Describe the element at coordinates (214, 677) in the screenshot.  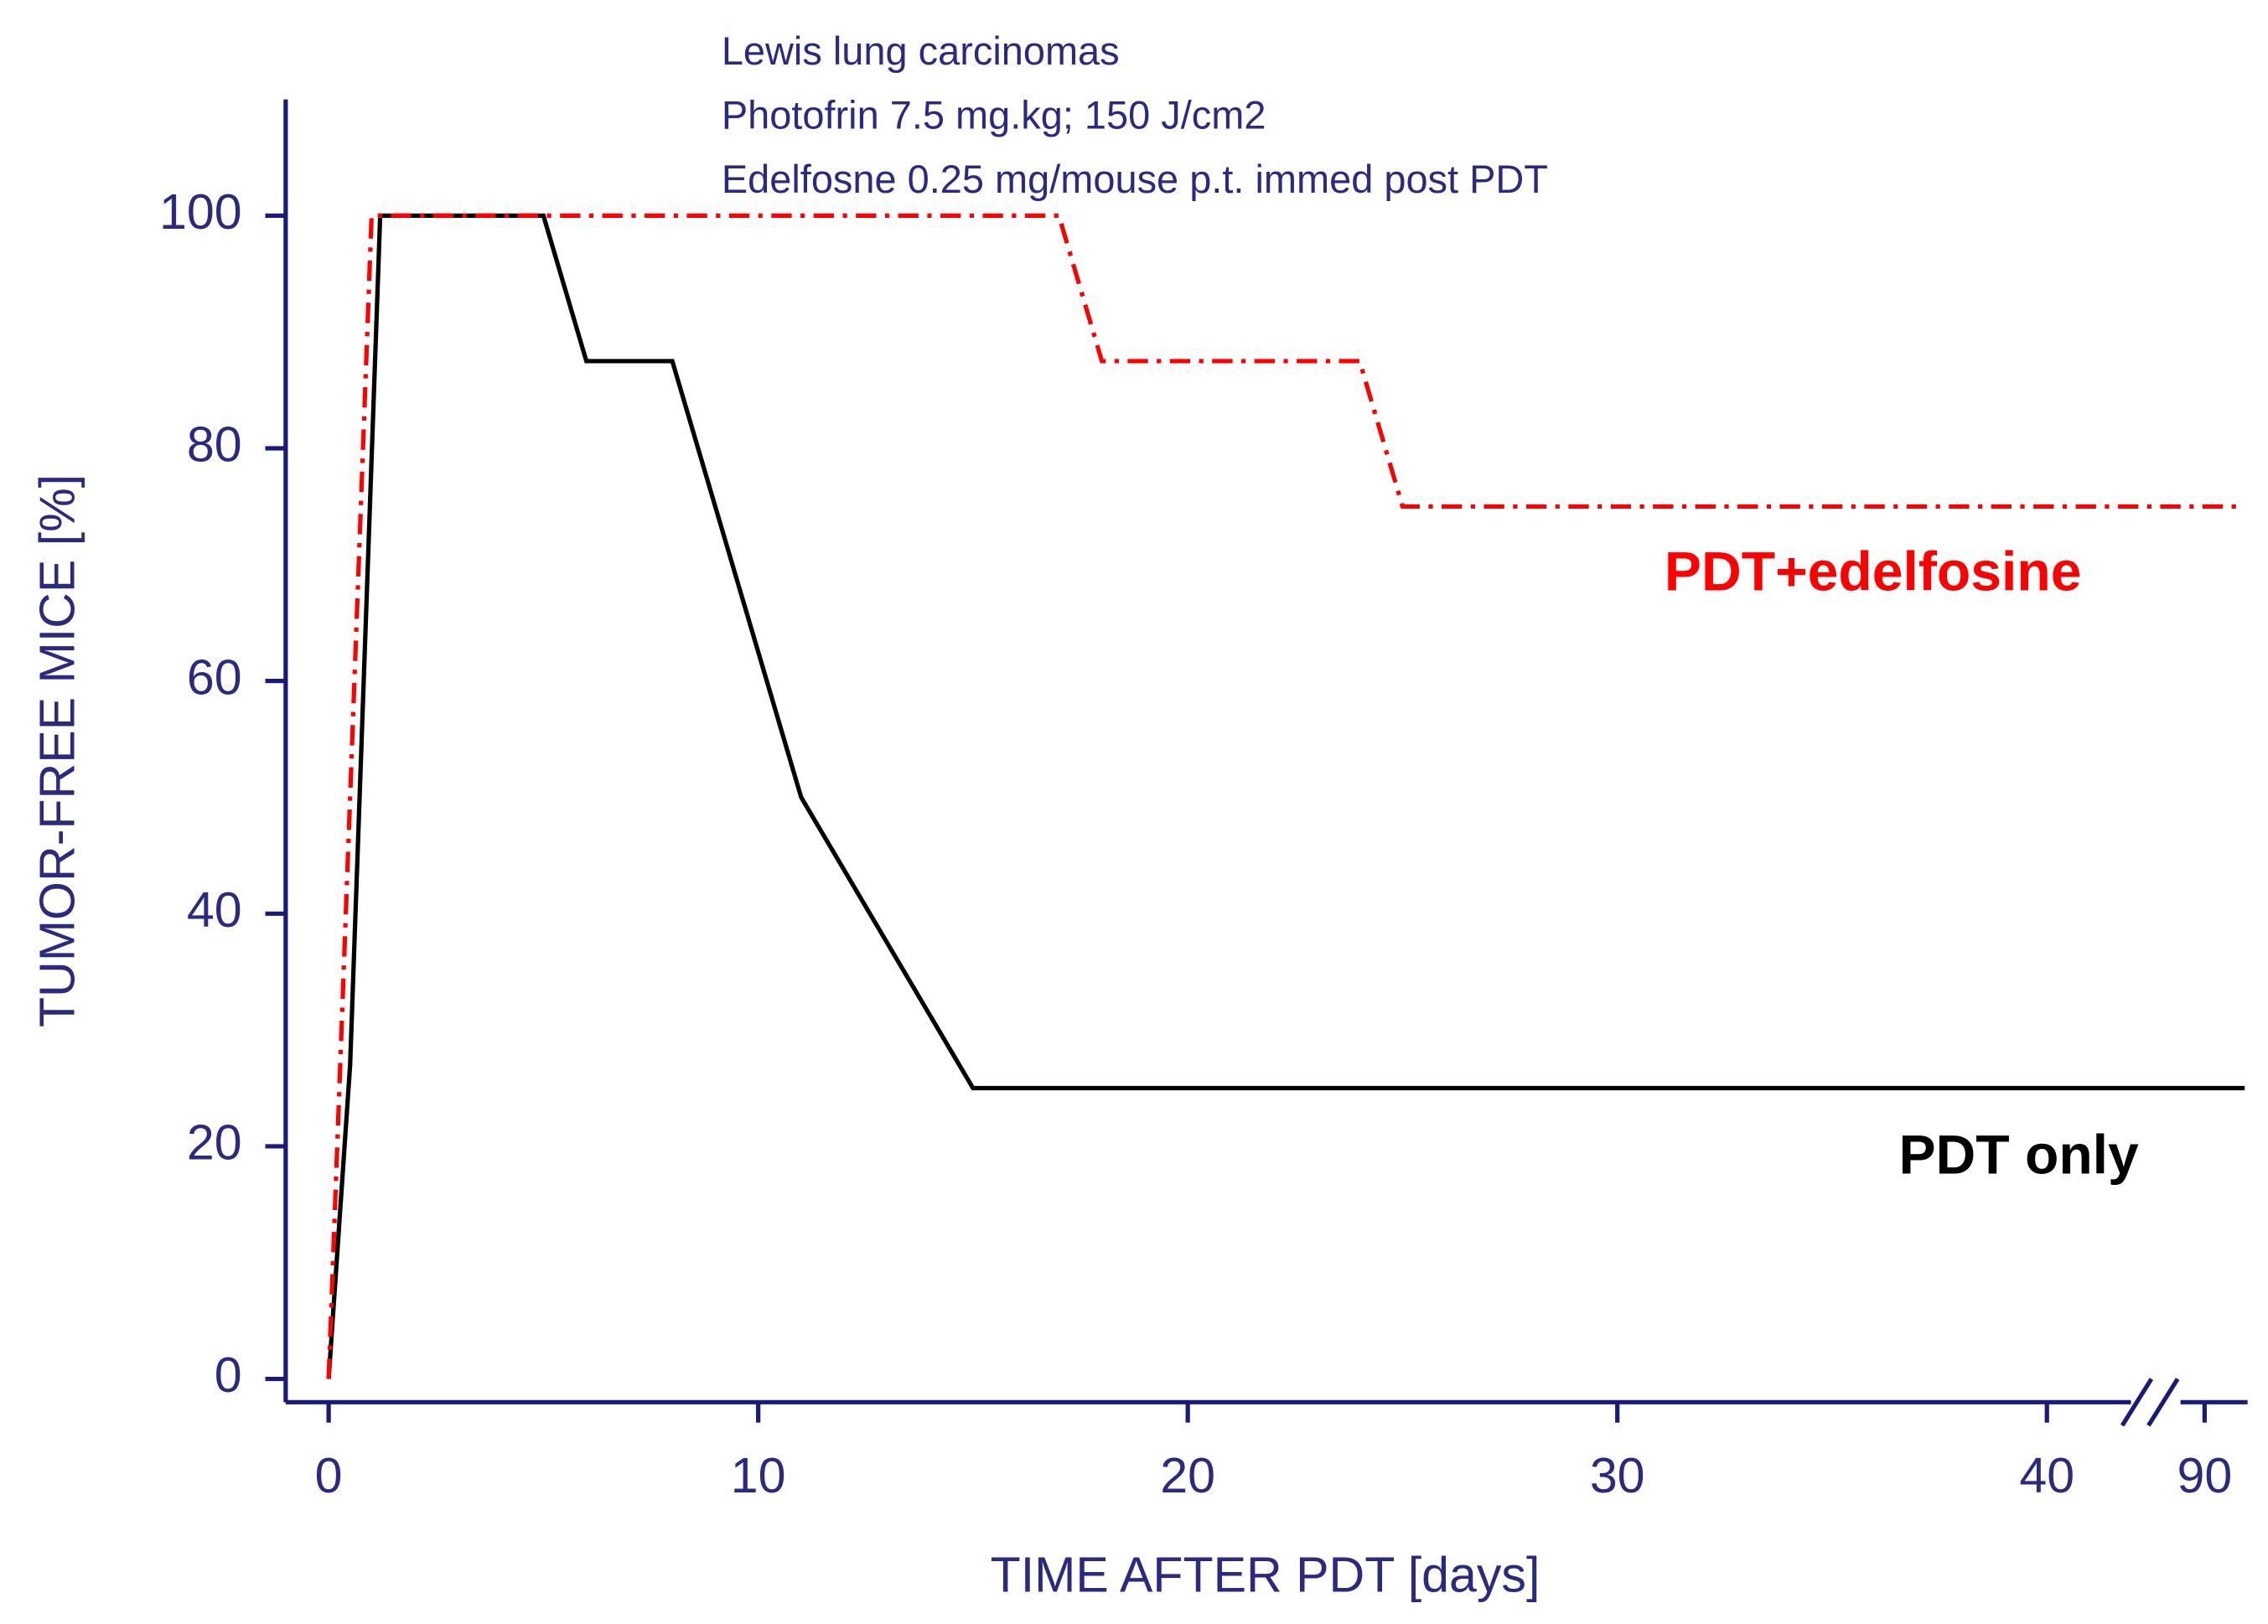
I see `y-tick-label: 60` at that location.